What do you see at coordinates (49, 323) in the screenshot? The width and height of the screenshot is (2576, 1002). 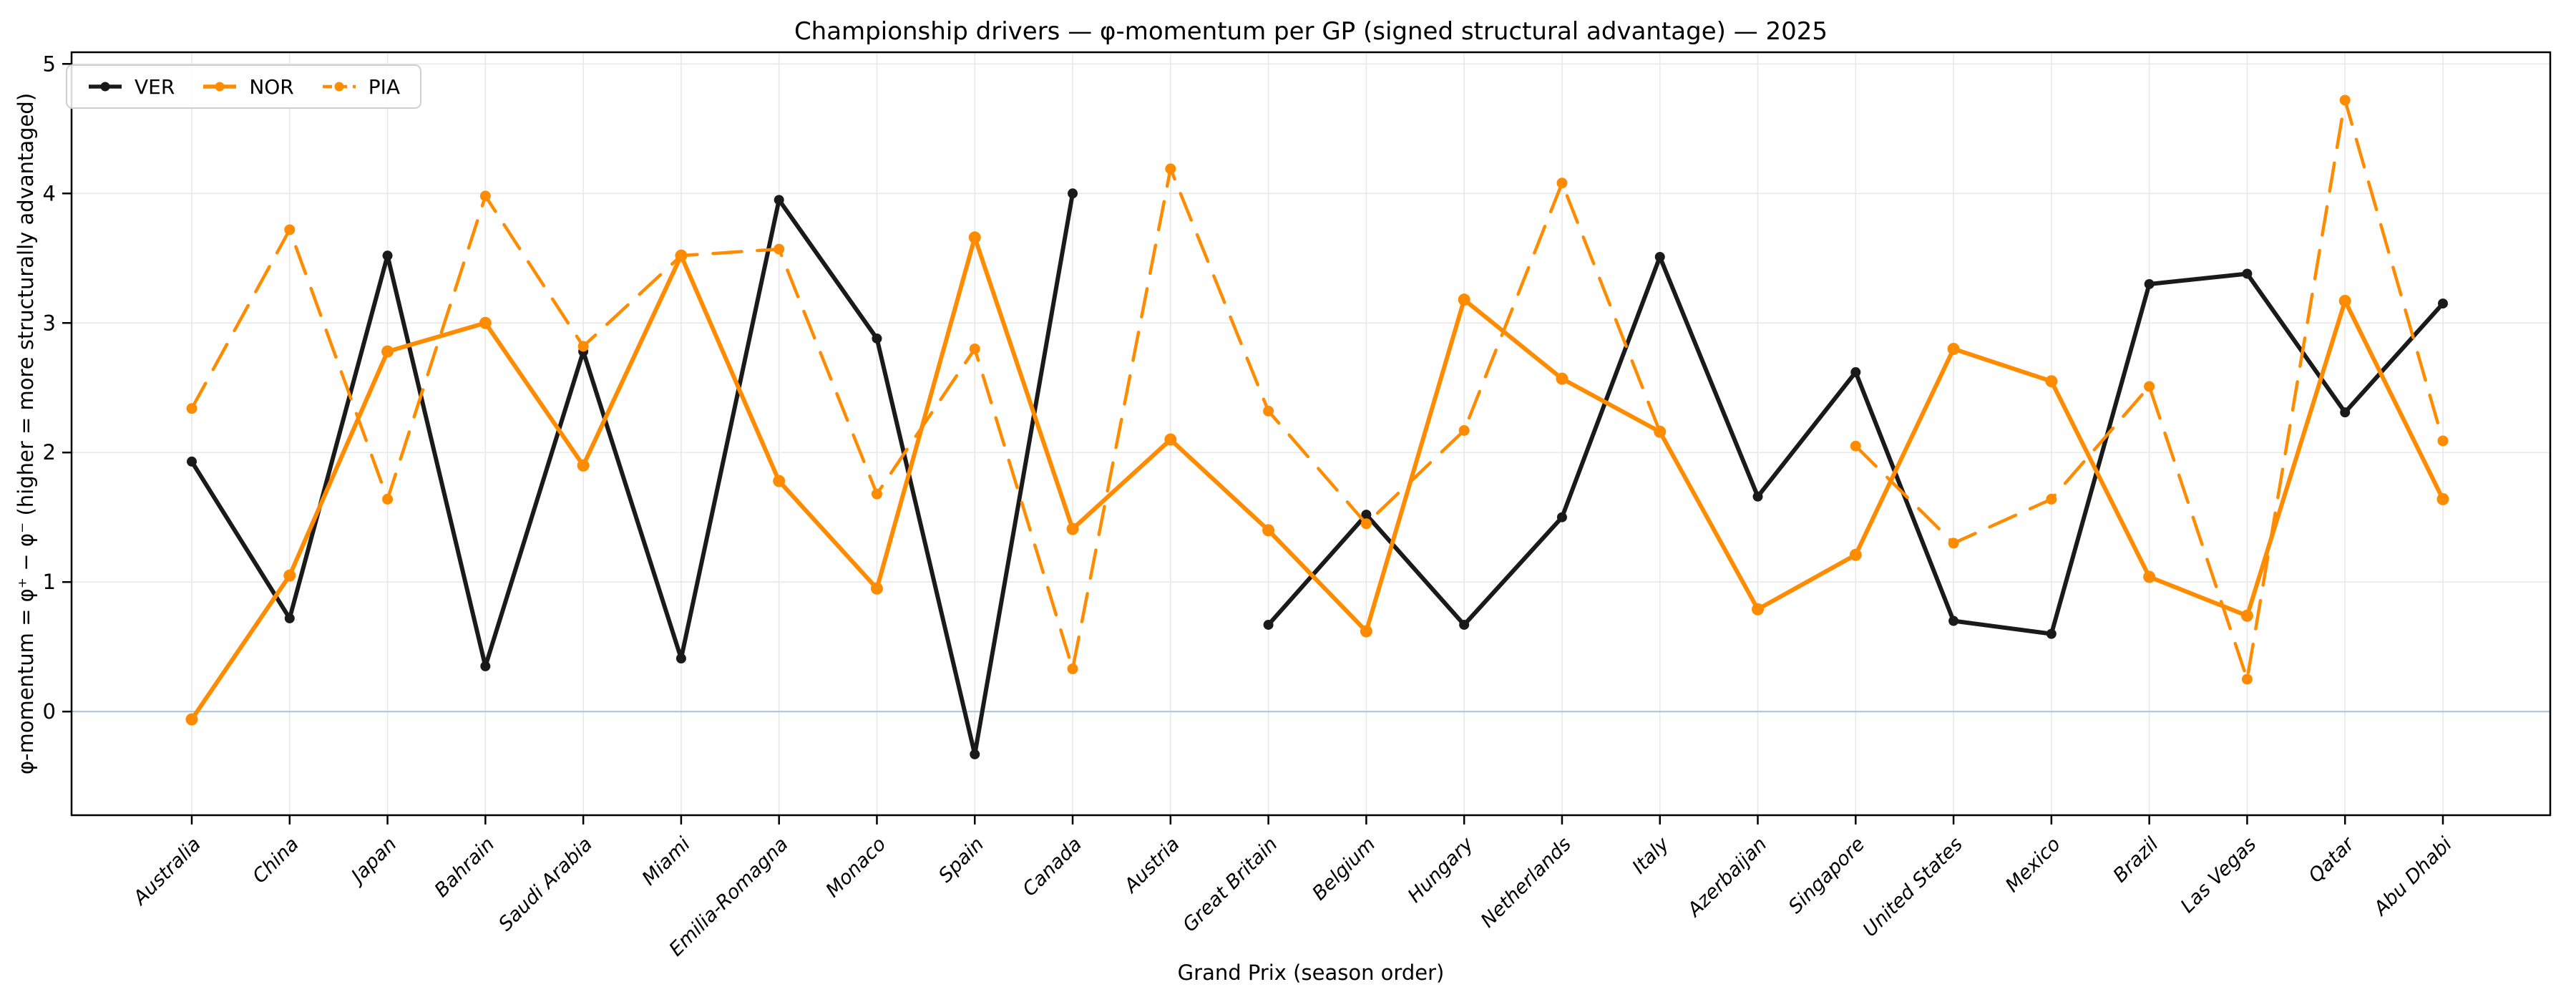 I see `y-tick-label: 3` at bounding box center [49, 323].